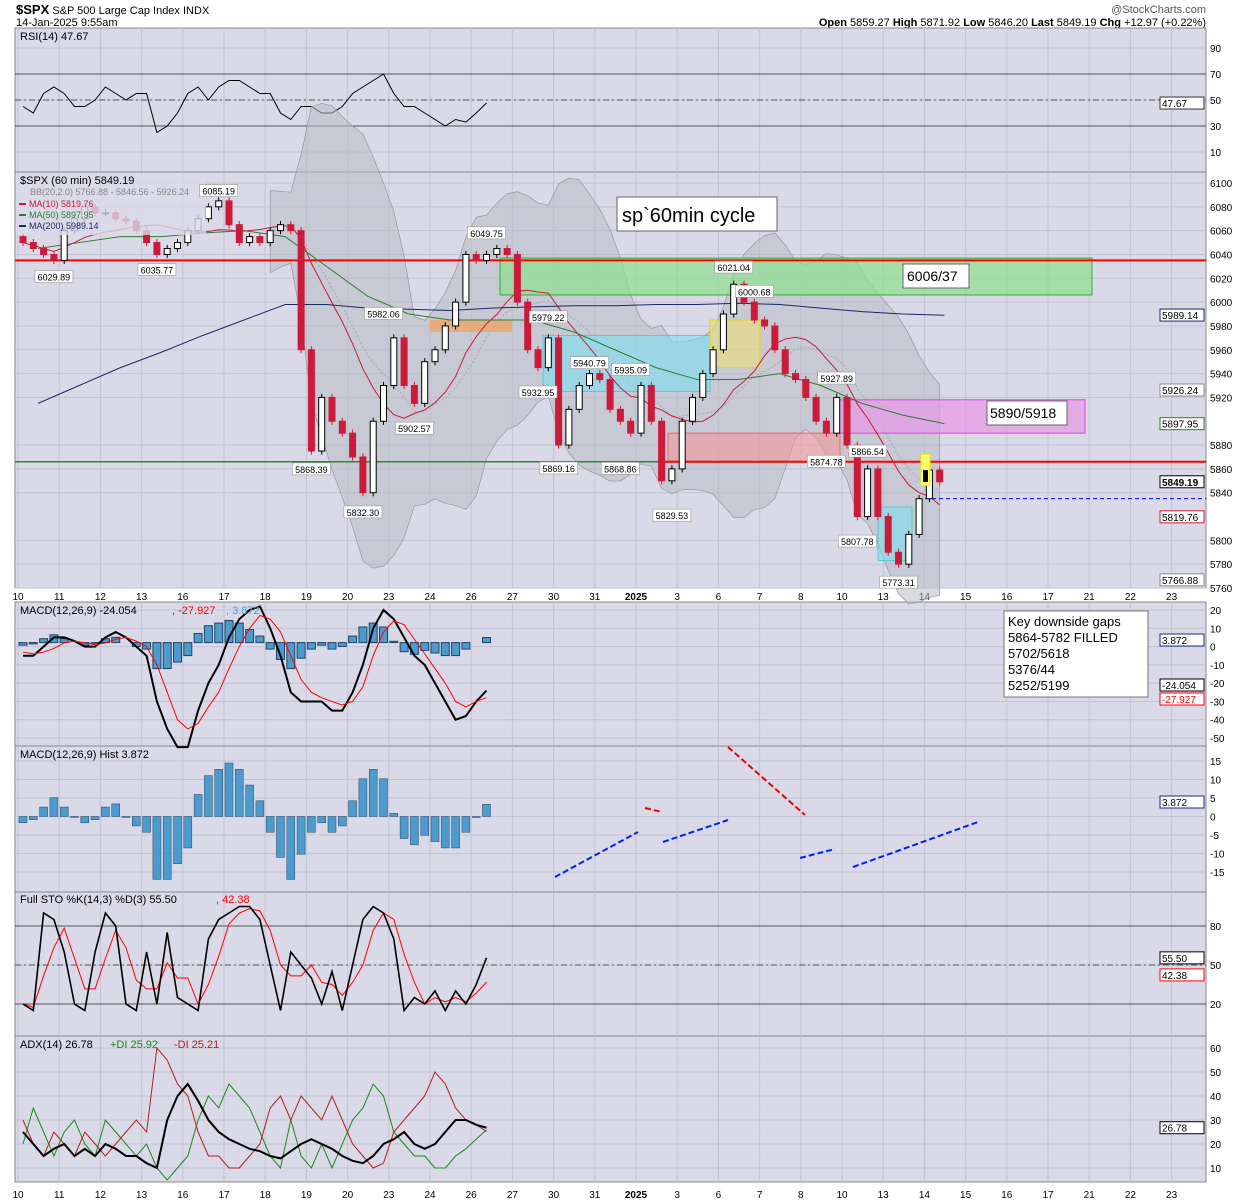 The width and height of the screenshot is (1250, 1200). What do you see at coordinates (1182, 975) in the screenshot?
I see `sto-axis-tag` at bounding box center [1182, 975].